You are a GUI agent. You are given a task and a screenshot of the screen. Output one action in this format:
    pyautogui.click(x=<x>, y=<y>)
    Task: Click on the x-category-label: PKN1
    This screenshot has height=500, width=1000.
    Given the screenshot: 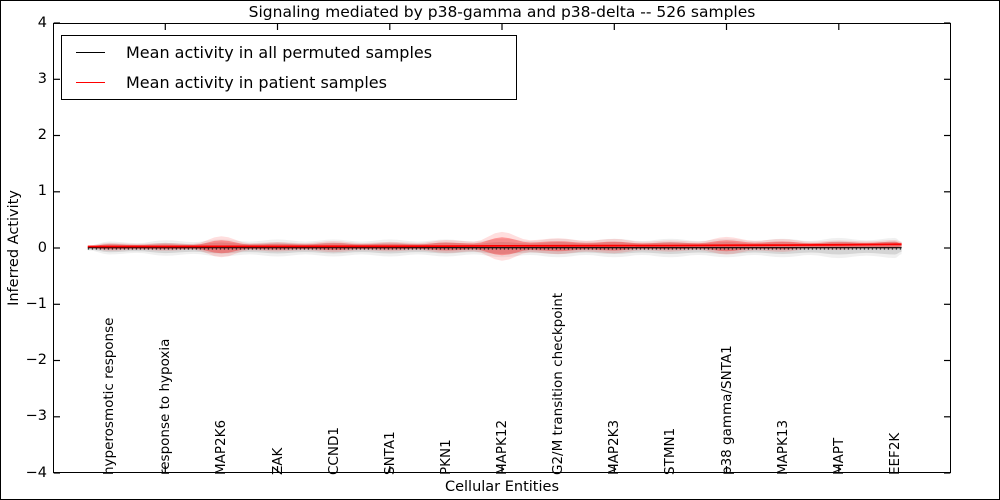 What is the action you would take?
    pyautogui.click(x=456, y=464)
    